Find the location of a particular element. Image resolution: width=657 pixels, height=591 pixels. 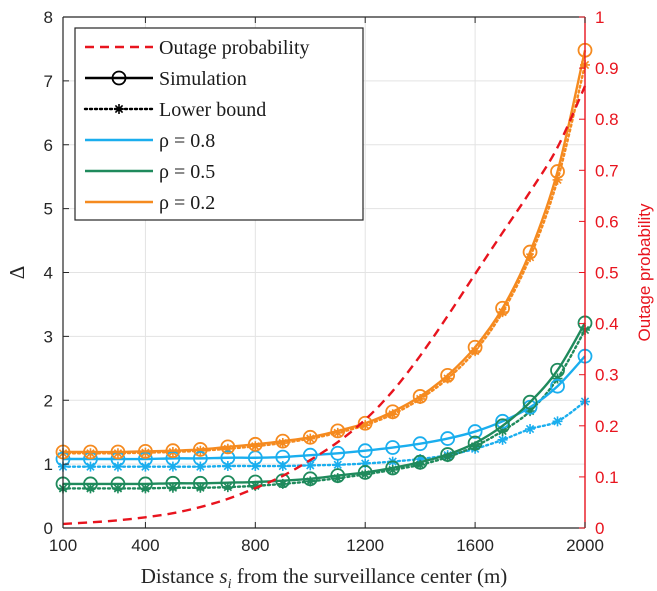

y-left-tick-label: 3 is located at coordinates (48, 336).